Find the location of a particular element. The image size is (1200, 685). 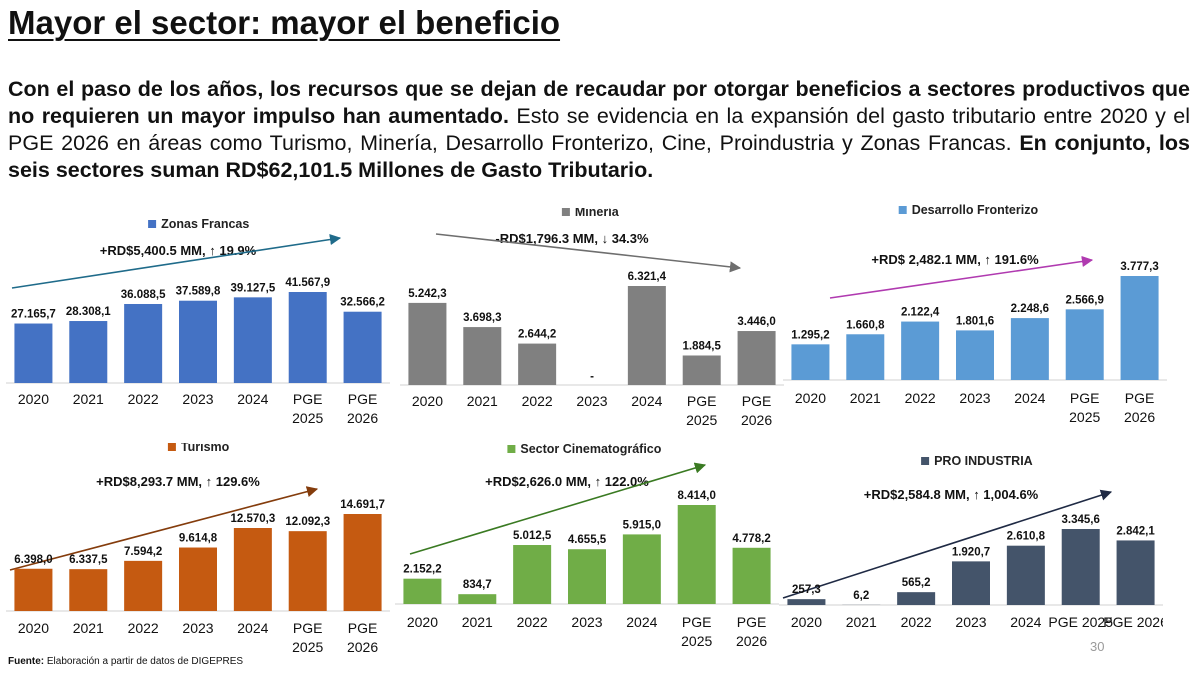

legend-label: Minería is located at coordinates (597, 213).